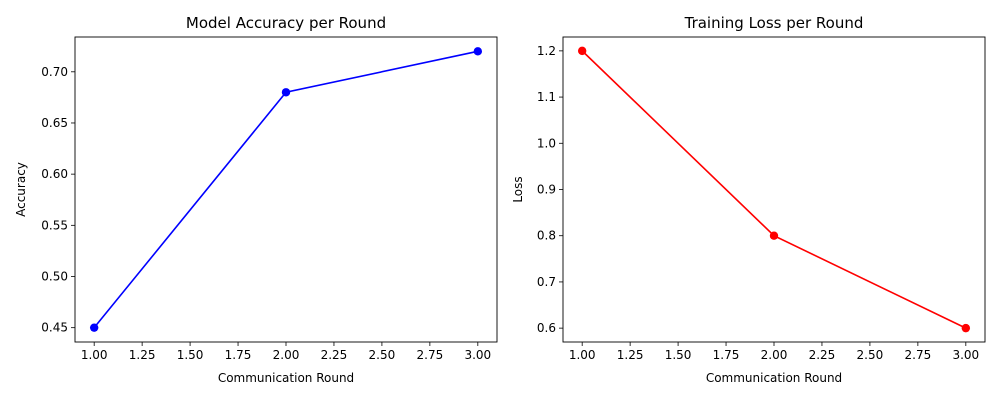  I want to click on chart-2-x-tick-label: 2.25, so click(822, 355).